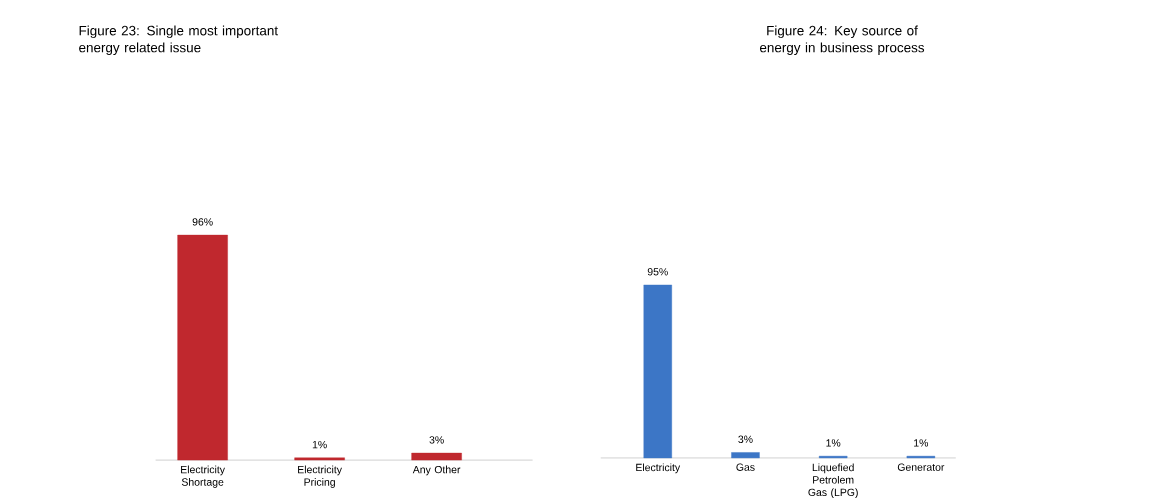  Describe the element at coordinates (921, 467) in the screenshot. I see `x-tick-label: Generator` at that location.